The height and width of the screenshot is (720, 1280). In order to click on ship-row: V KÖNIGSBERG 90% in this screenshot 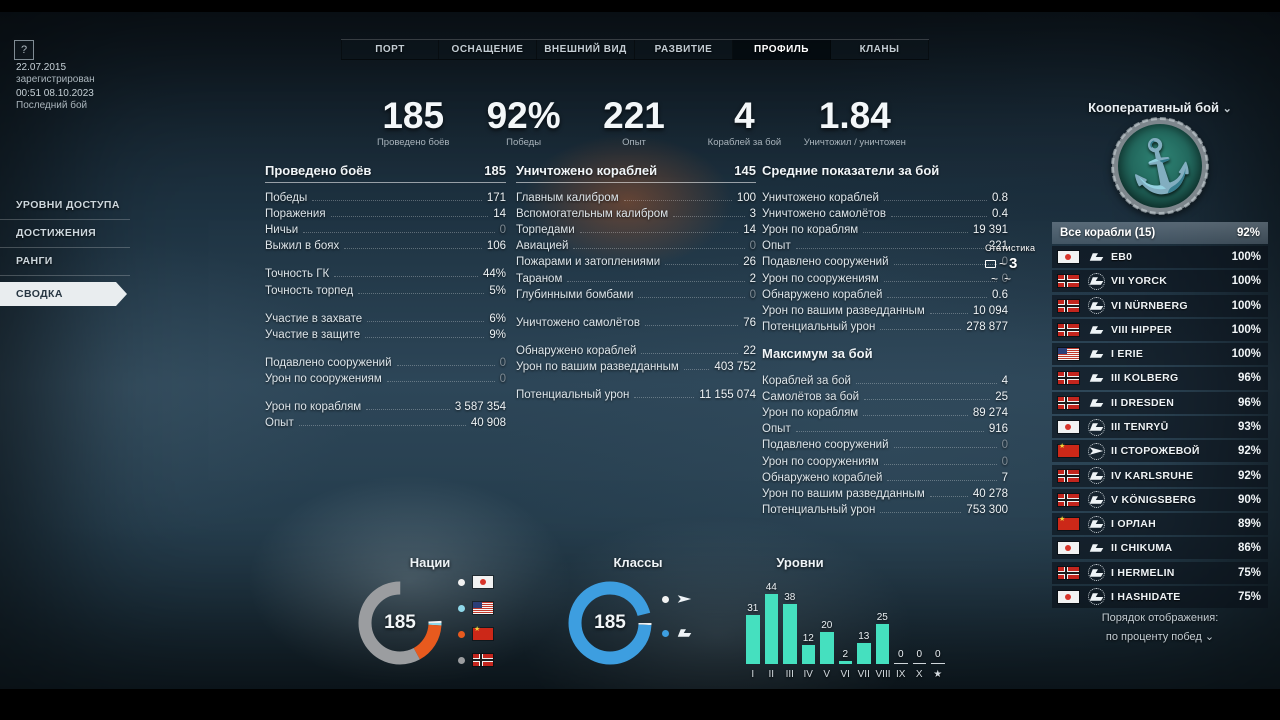, I will do `click(1160, 499)`.